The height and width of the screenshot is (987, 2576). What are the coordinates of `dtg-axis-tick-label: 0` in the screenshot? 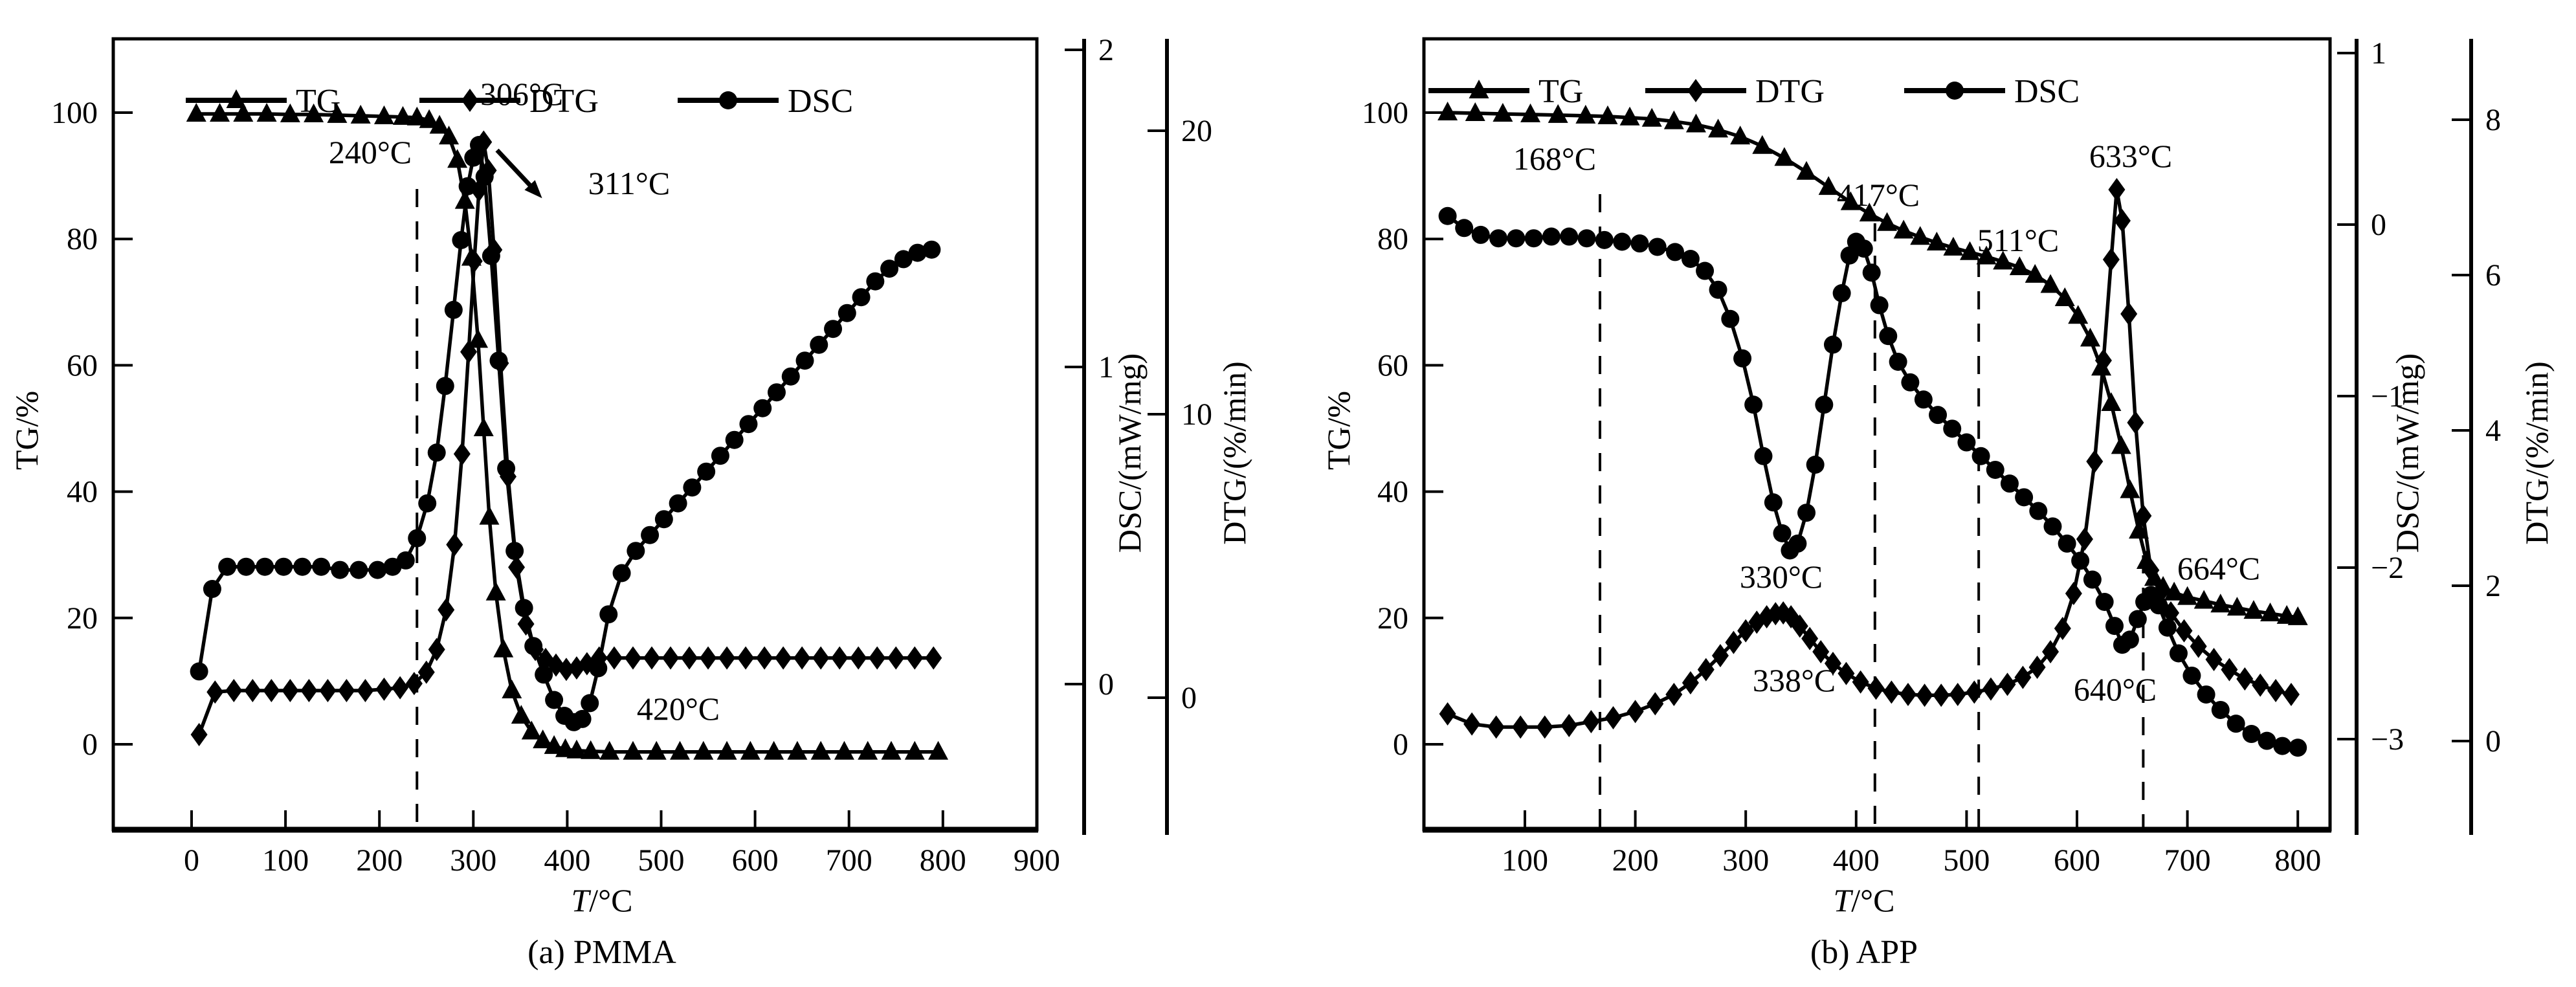 It's located at (2493, 741).